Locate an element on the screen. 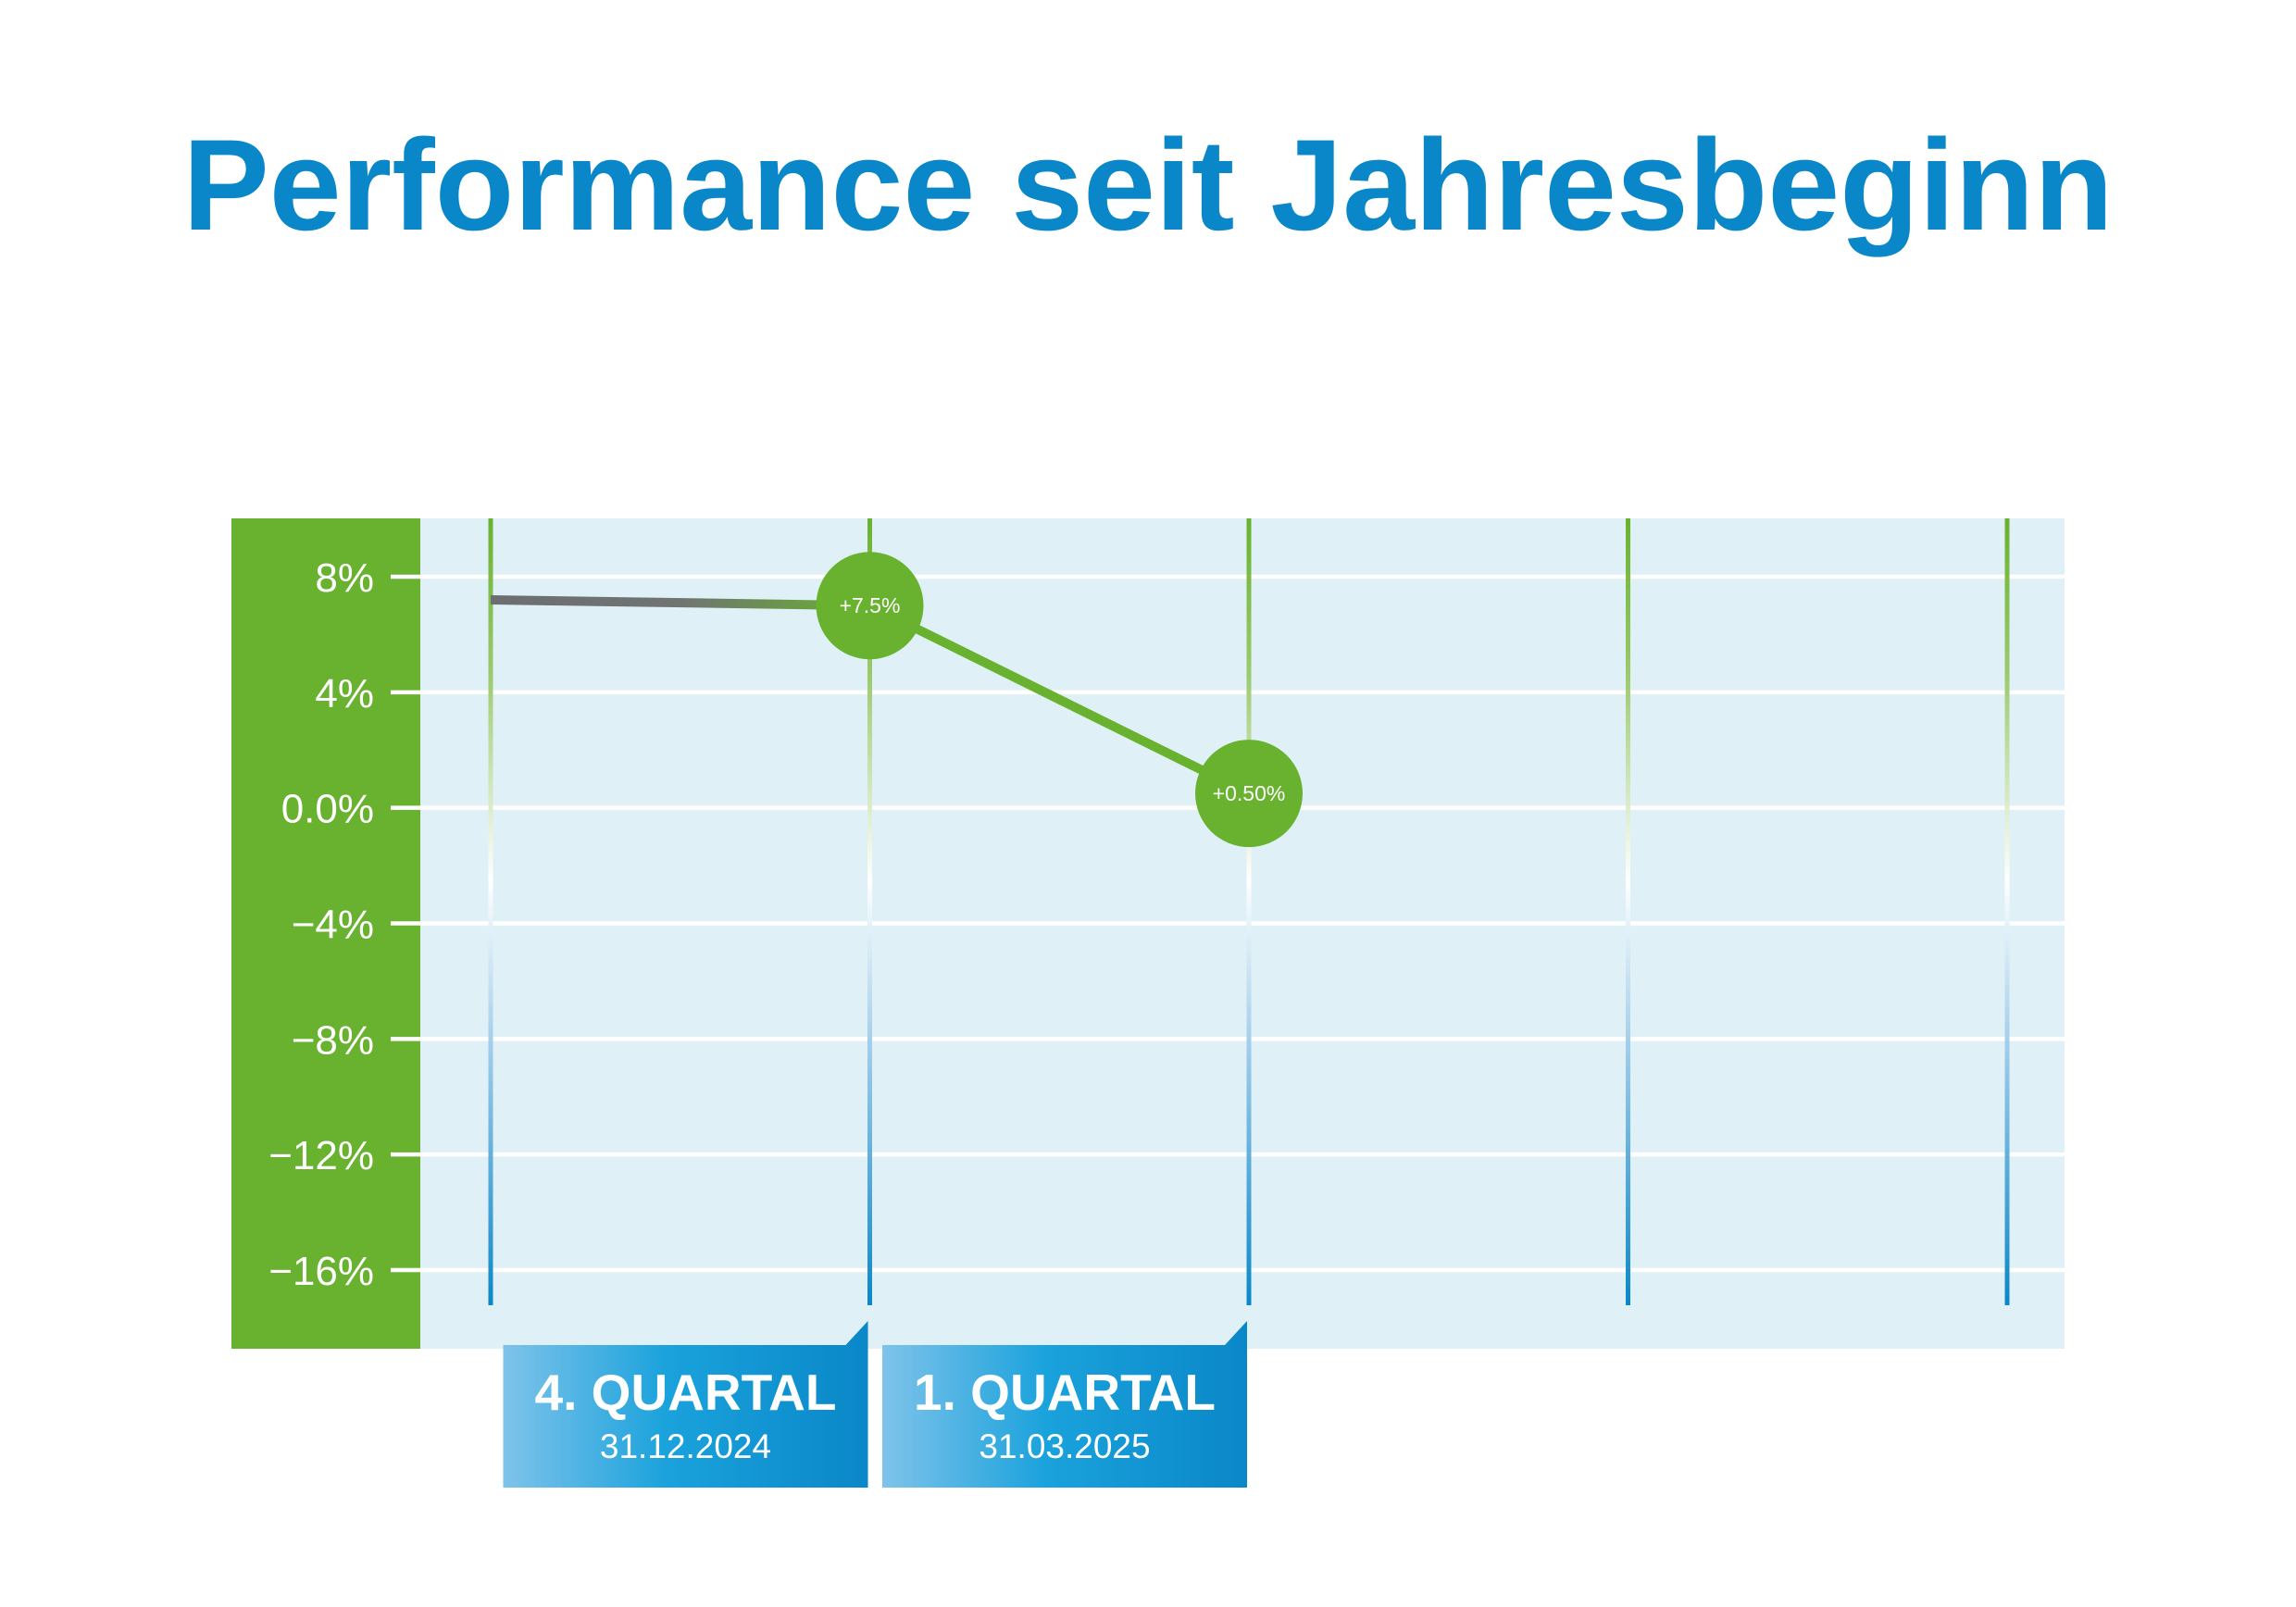  y-tick-label: −8% is located at coordinates (333, 1040).